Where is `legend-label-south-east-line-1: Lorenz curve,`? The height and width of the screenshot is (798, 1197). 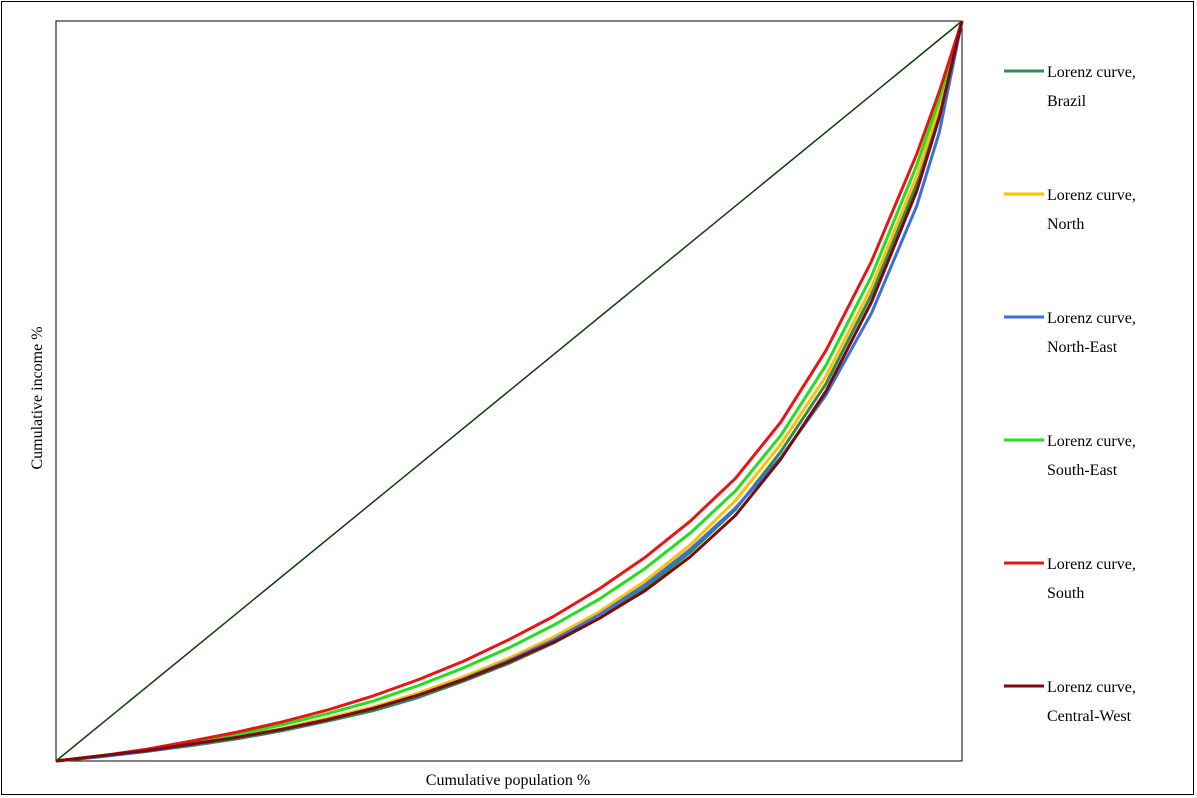
legend-label-south-east-line-1: Lorenz curve, is located at coordinates (1091, 441).